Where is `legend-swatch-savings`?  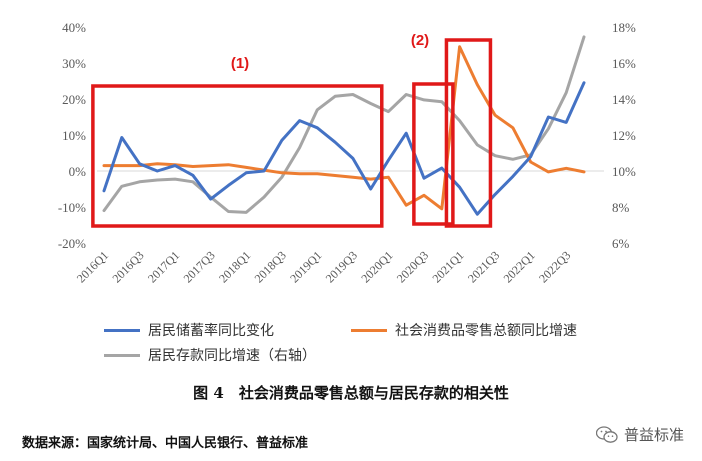
legend-swatch-savings is located at coordinates (122, 330).